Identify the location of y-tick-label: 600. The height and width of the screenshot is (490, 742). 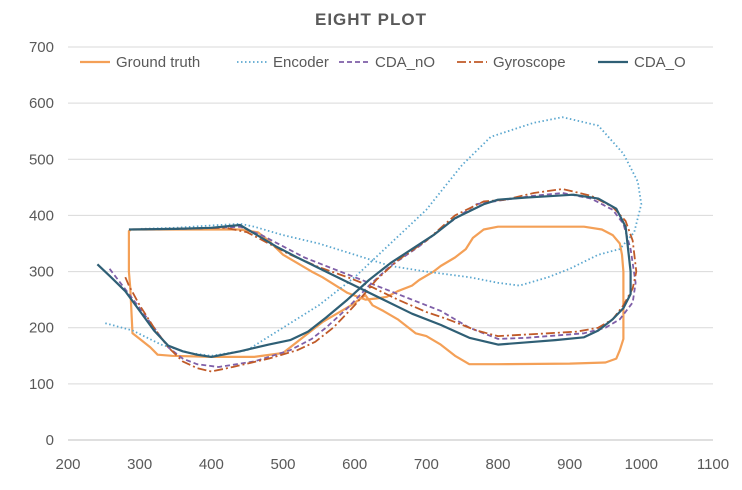
(41, 103).